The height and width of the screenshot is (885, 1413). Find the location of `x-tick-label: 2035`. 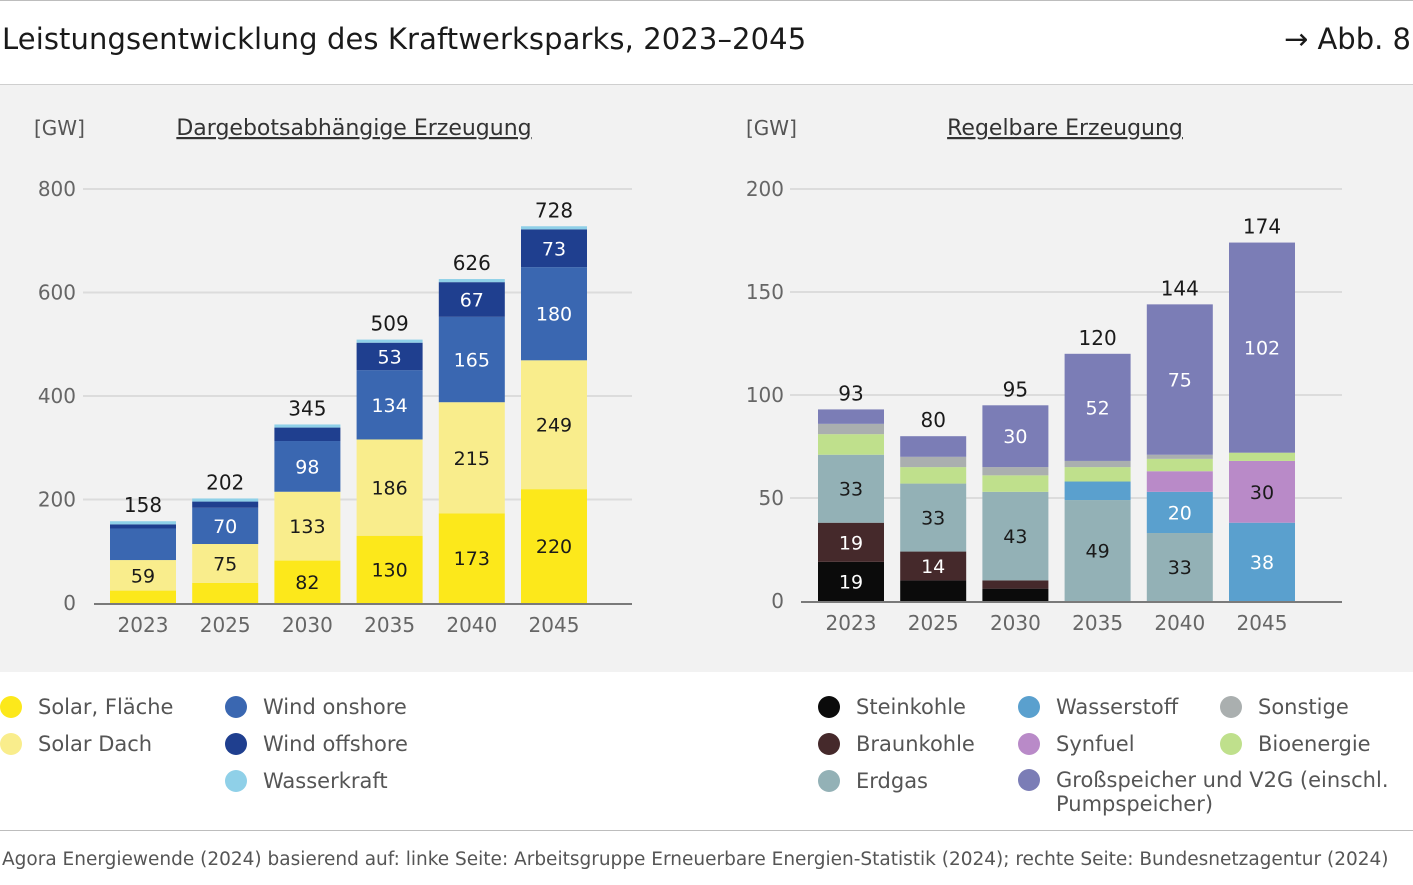

x-tick-label: 2035 is located at coordinates (1097, 623).